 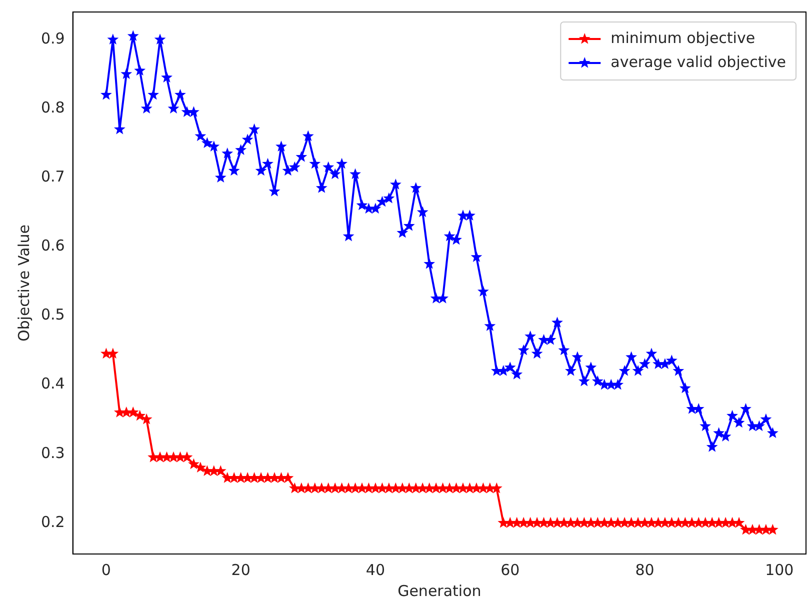 What do you see at coordinates (52, 453) in the screenshot?
I see `y-tick-label: 0.3` at bounding box center [52, 453].